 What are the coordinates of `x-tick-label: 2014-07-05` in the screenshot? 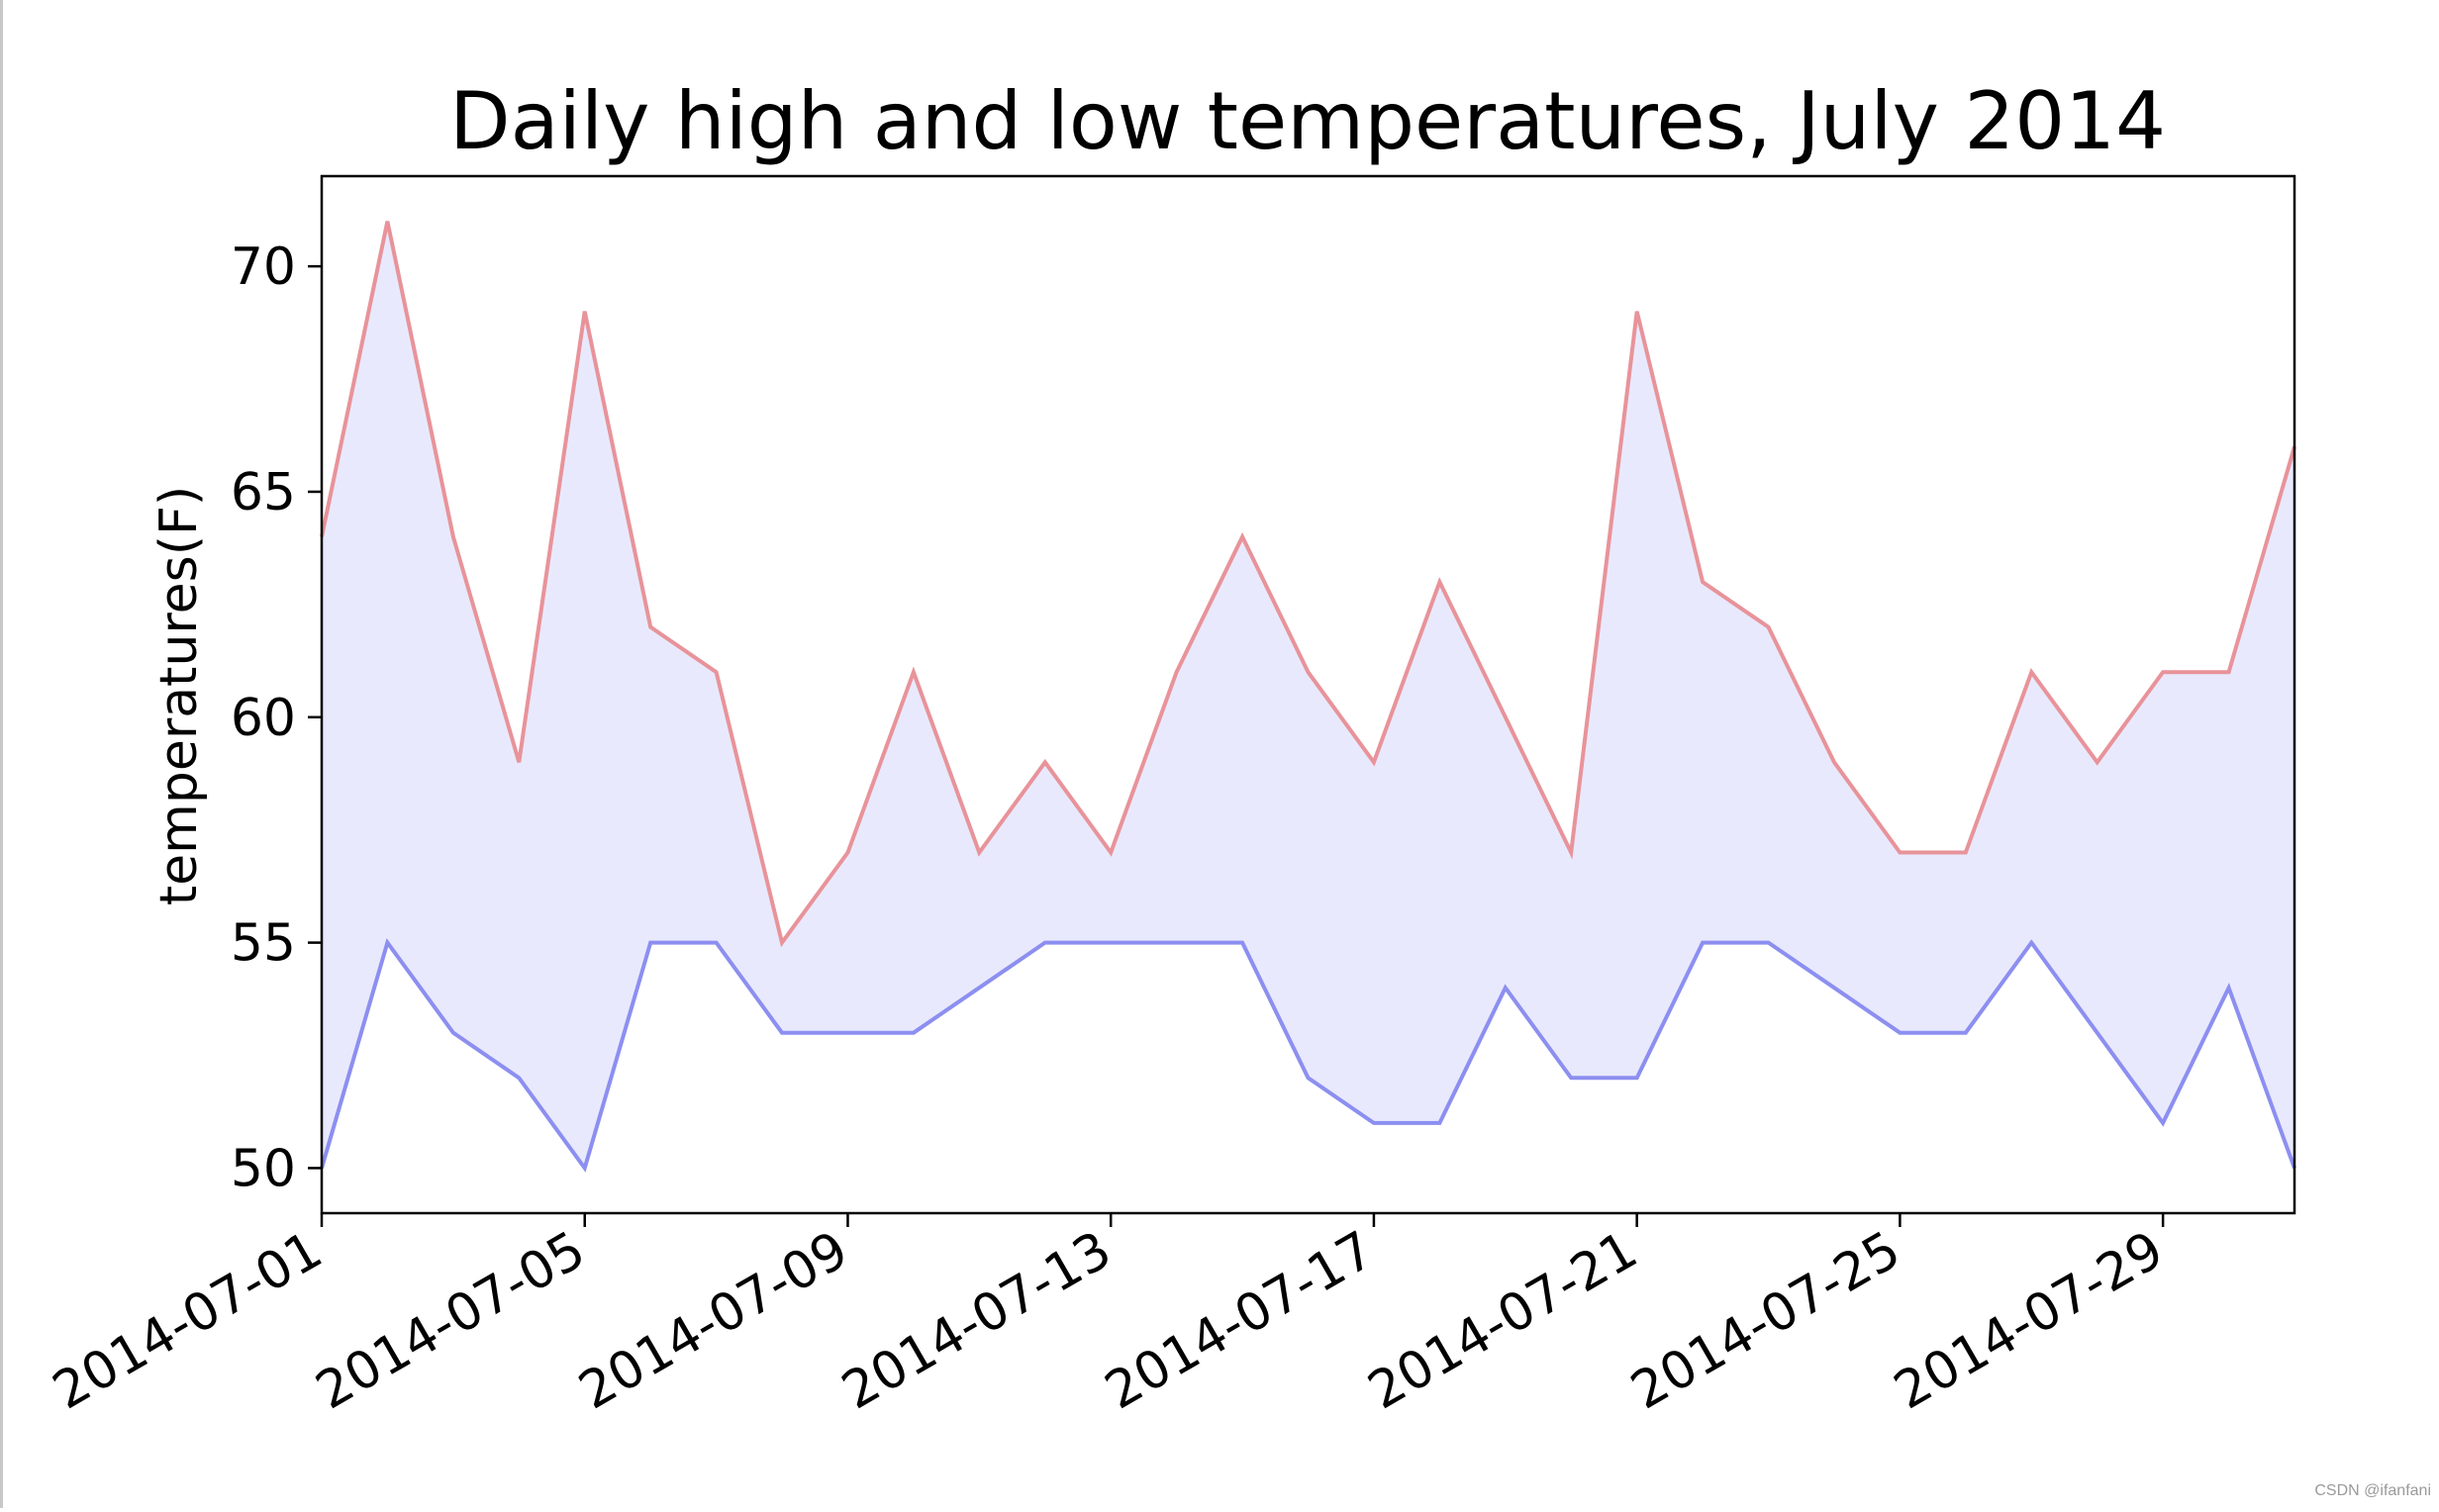 It's located at (452, 1321).